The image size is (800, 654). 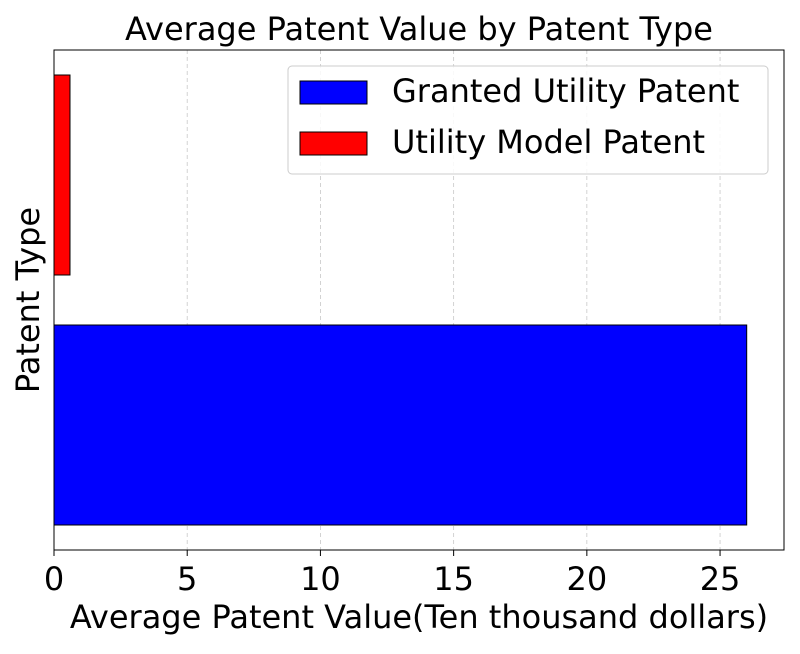 What do you see at coordinates (187, 579) in the screenshot?
I see `x-tick-label: 5` at bounding box center [187, 579].